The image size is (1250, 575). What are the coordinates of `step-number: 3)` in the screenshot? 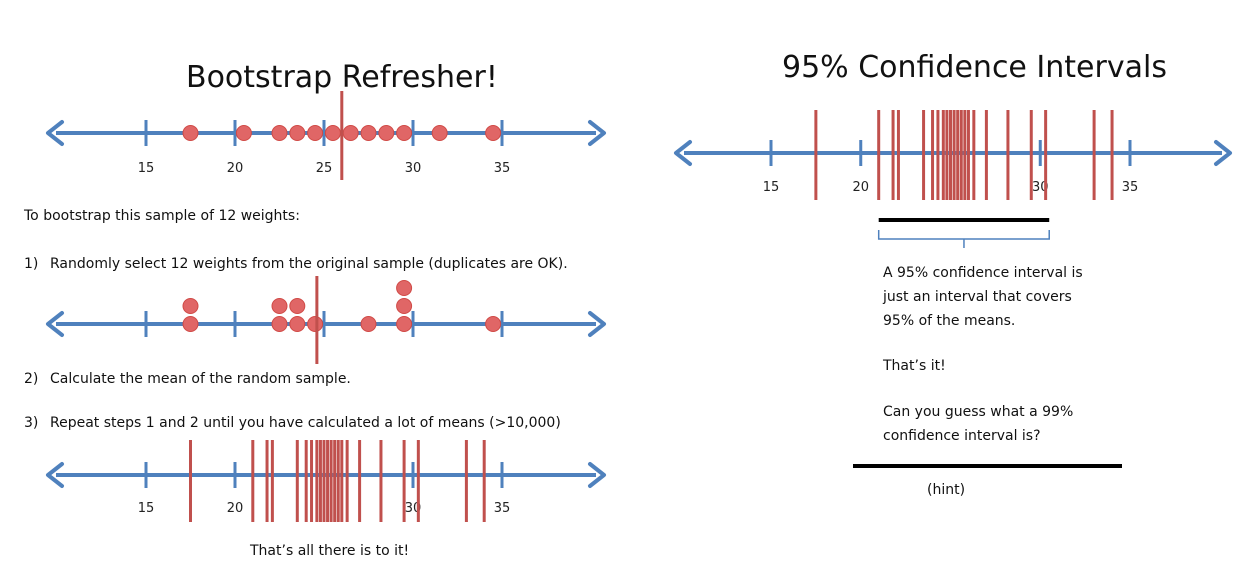 It's located at (31, 423).